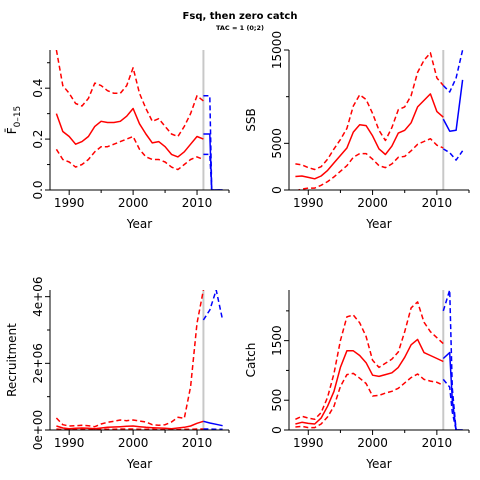  Describe the element at coordinates (369, 163) in the screenshot. I see `ssb-series-historic-lower` at that location.